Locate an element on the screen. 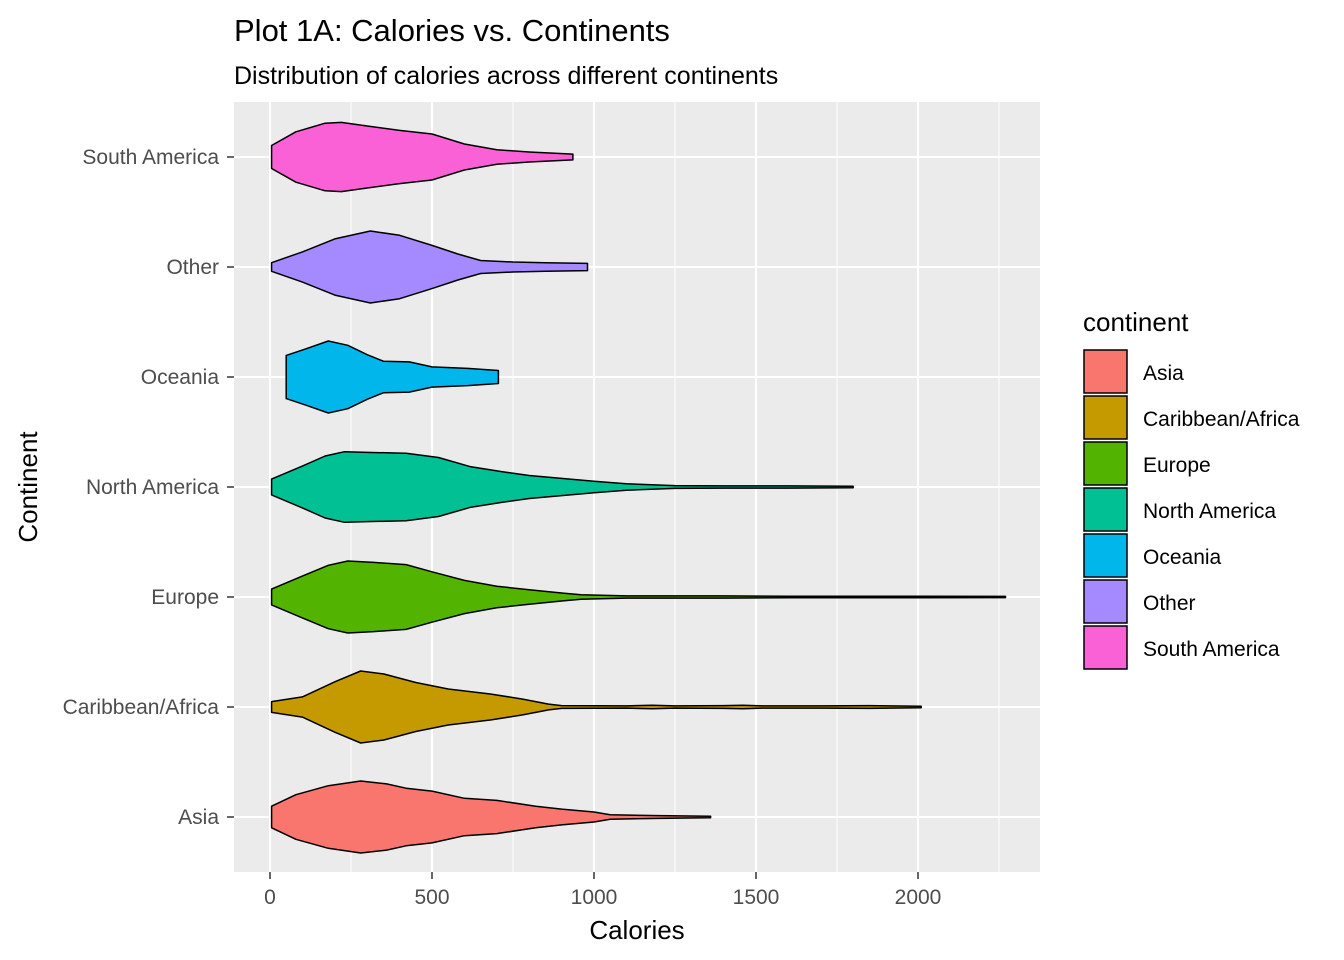 This screenshot has width=1344, height=960. y-tick-label: Caribbean/Africa is located at coordinates (141, 707).